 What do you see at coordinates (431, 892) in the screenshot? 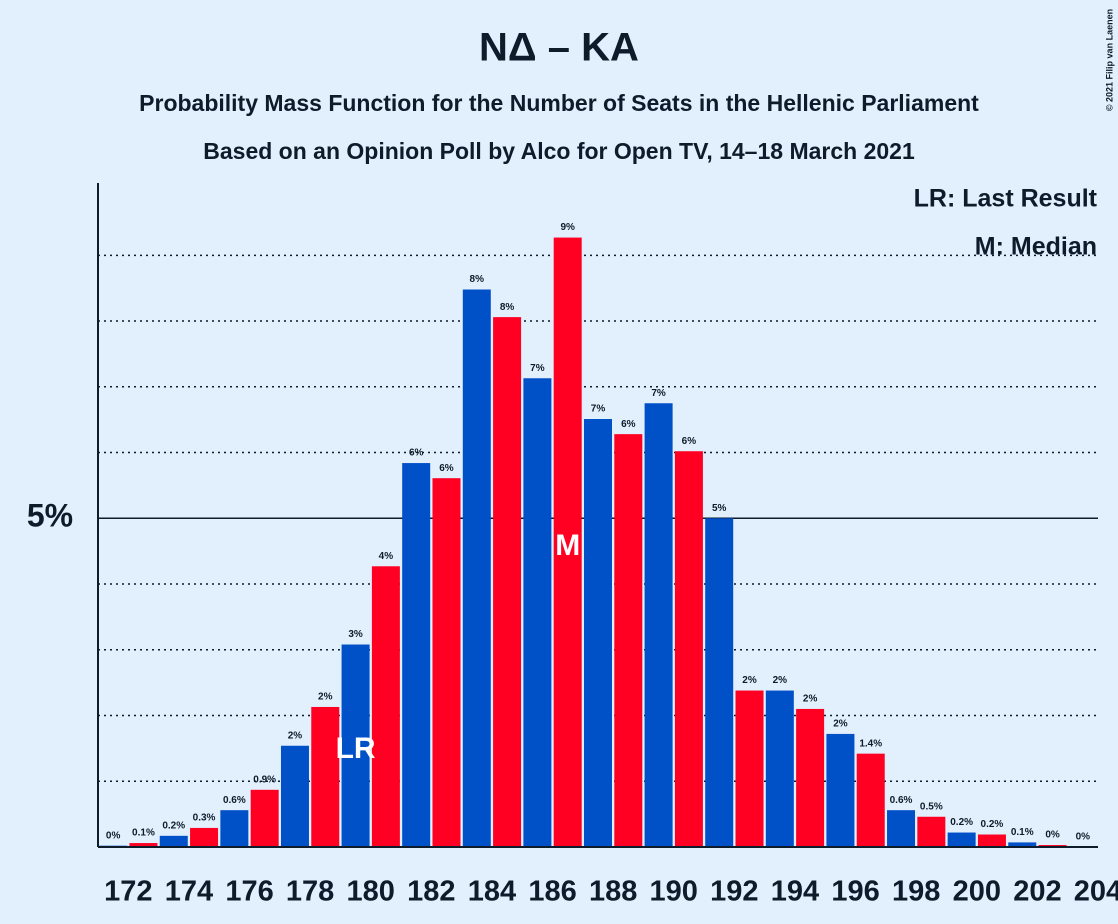
I see `x-tick-label: 182` at bounding box center [431, 892].